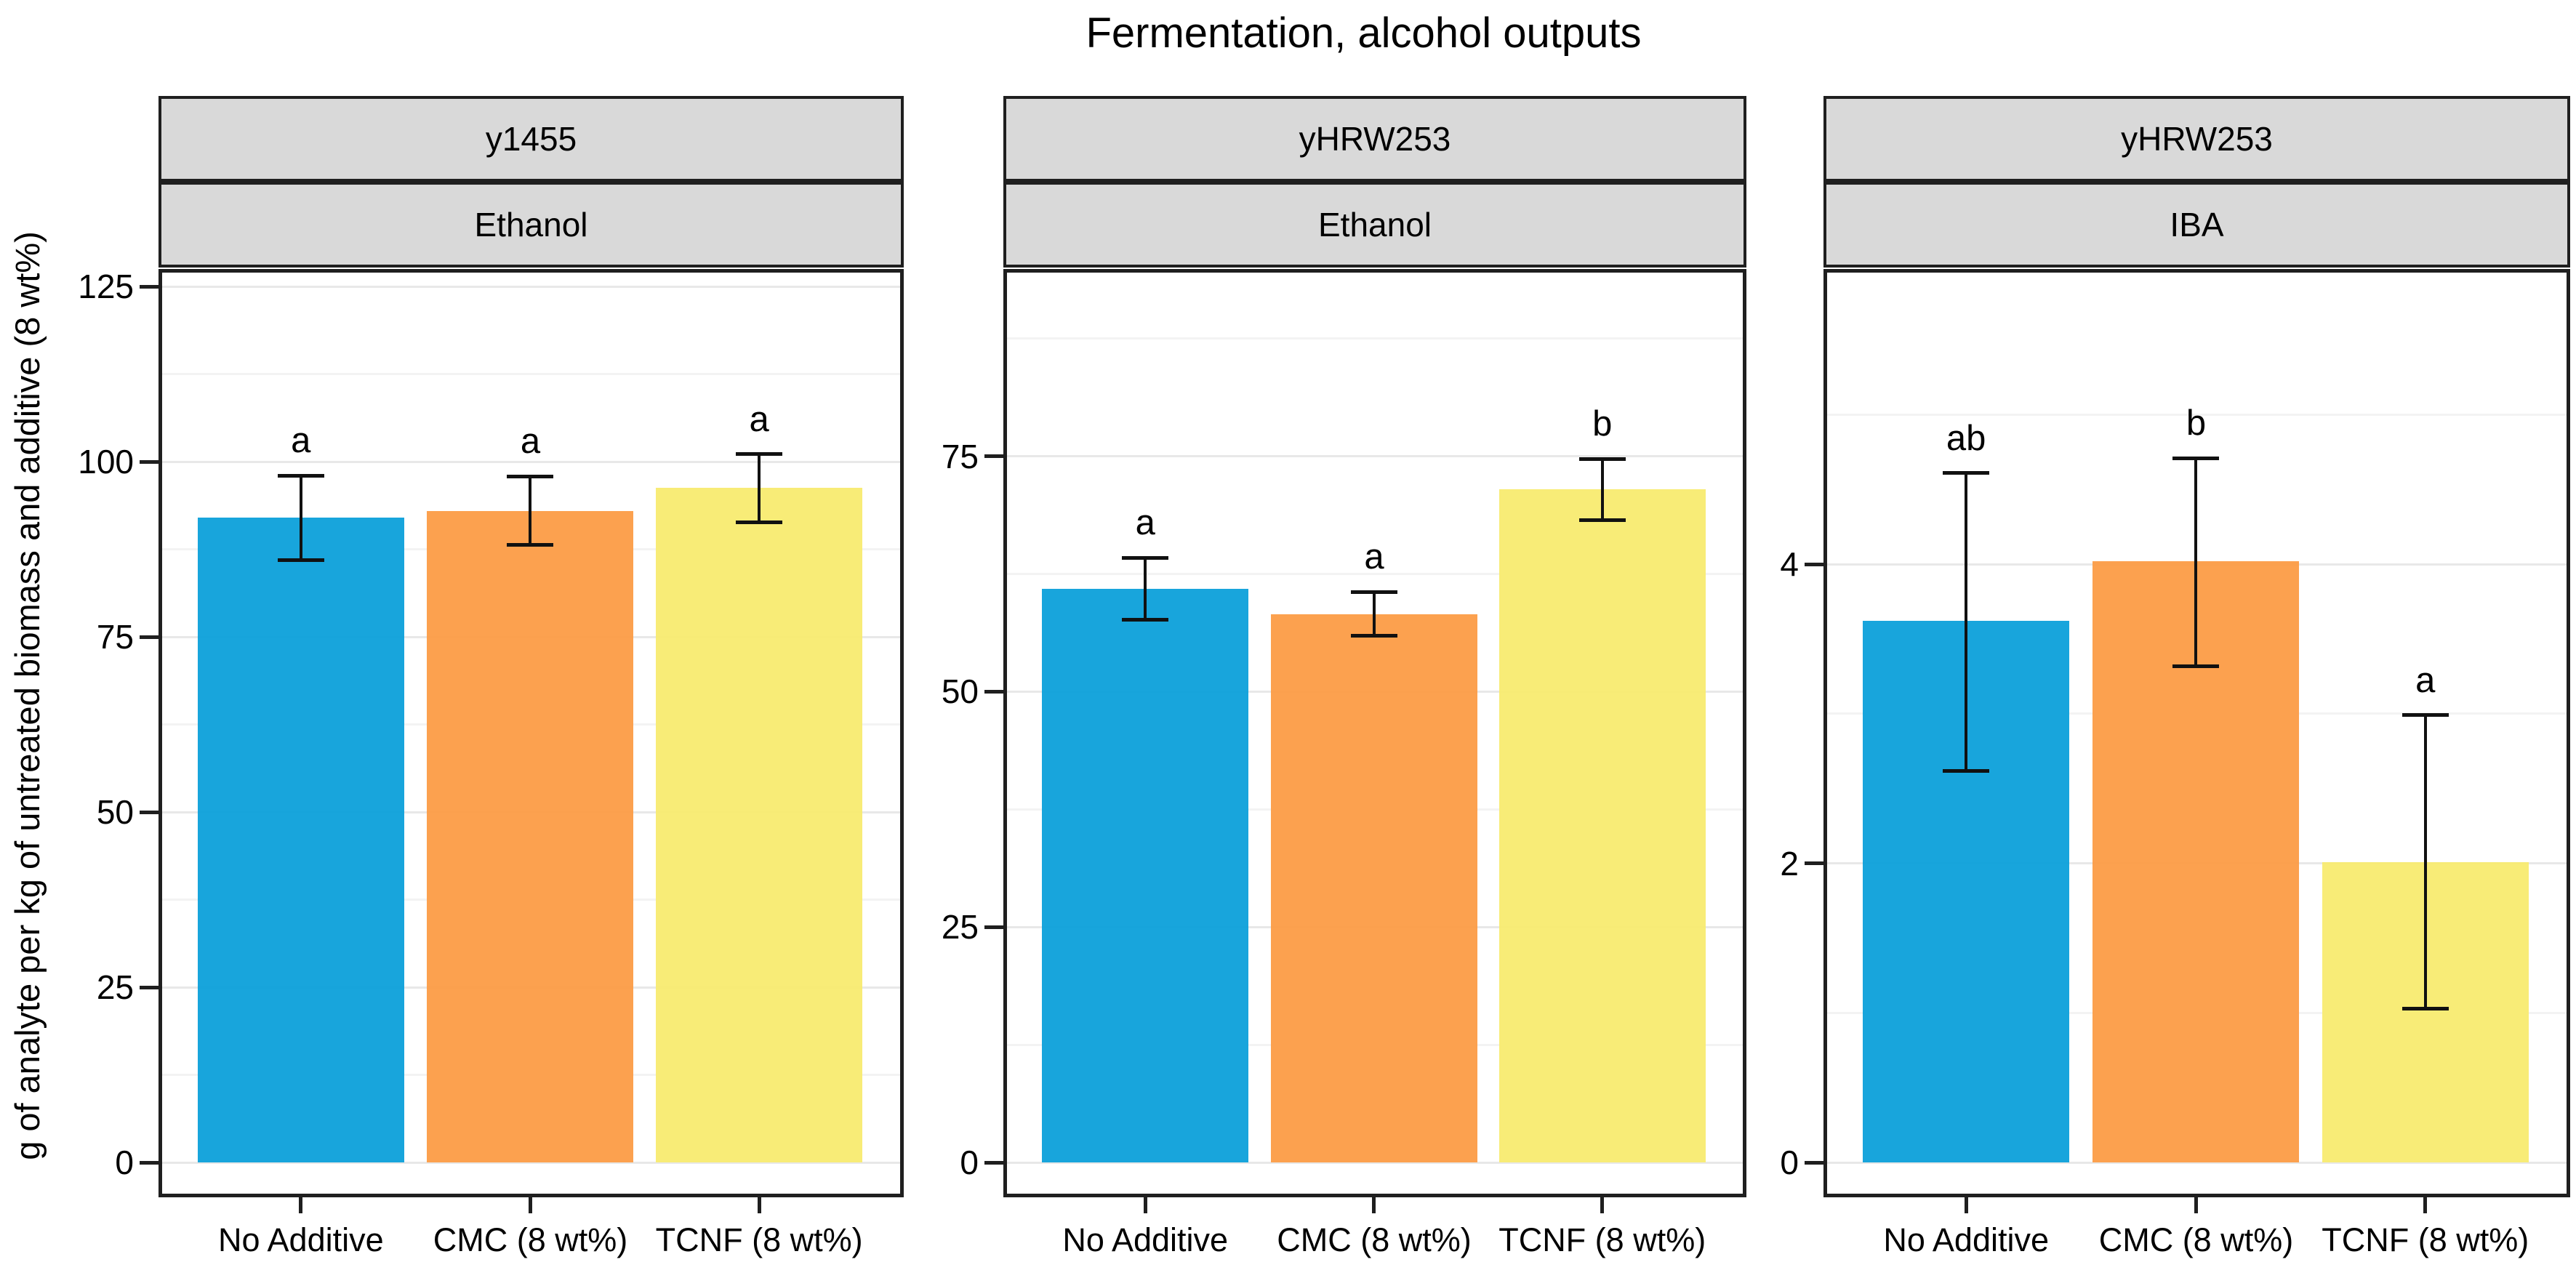 The height and width of the screenshot is (1278, 2576). I want to click on facet-strip-analyte: IBA, so click(2196, 225).